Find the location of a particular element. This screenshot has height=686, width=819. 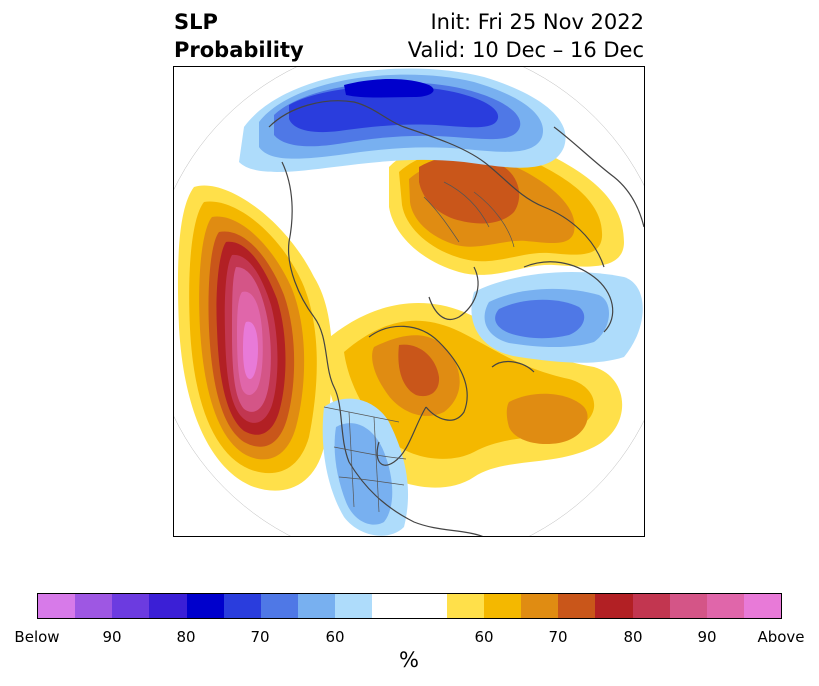

colorbar is located at coordinates (409, 606).